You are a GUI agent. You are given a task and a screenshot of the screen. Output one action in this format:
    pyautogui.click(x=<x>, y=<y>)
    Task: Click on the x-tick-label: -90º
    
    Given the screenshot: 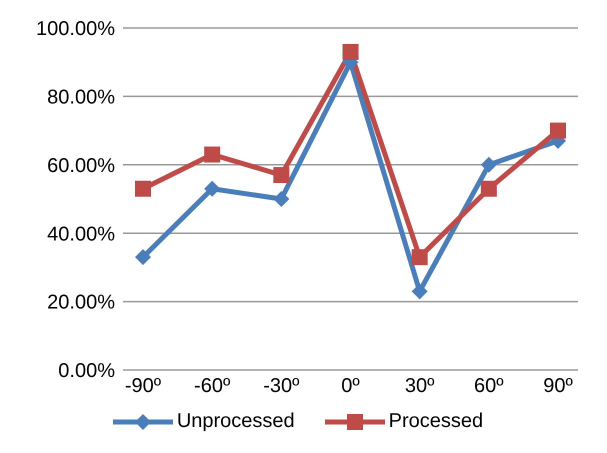 What is the action you would take?
    pyautogui.click(x=143, y=386)
    